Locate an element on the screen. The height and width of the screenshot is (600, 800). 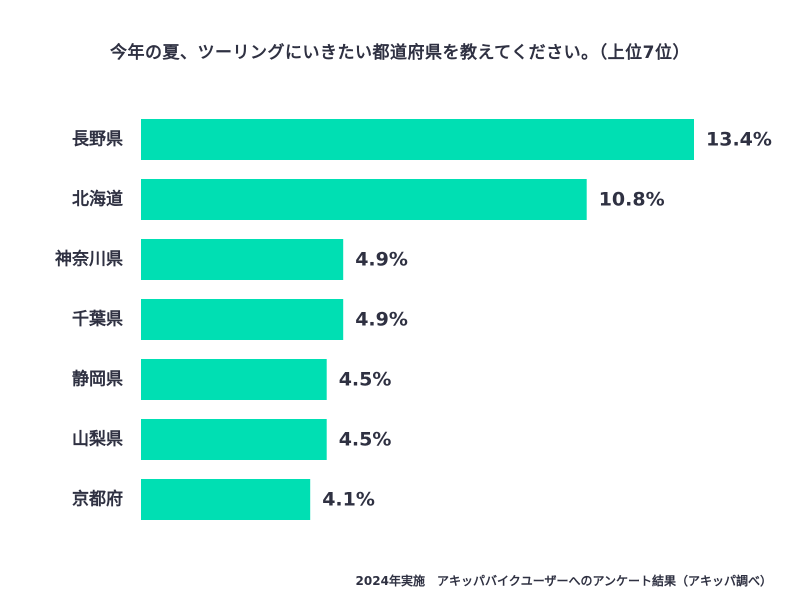
value-label: 13.4% is located at coordinates (739, 140).